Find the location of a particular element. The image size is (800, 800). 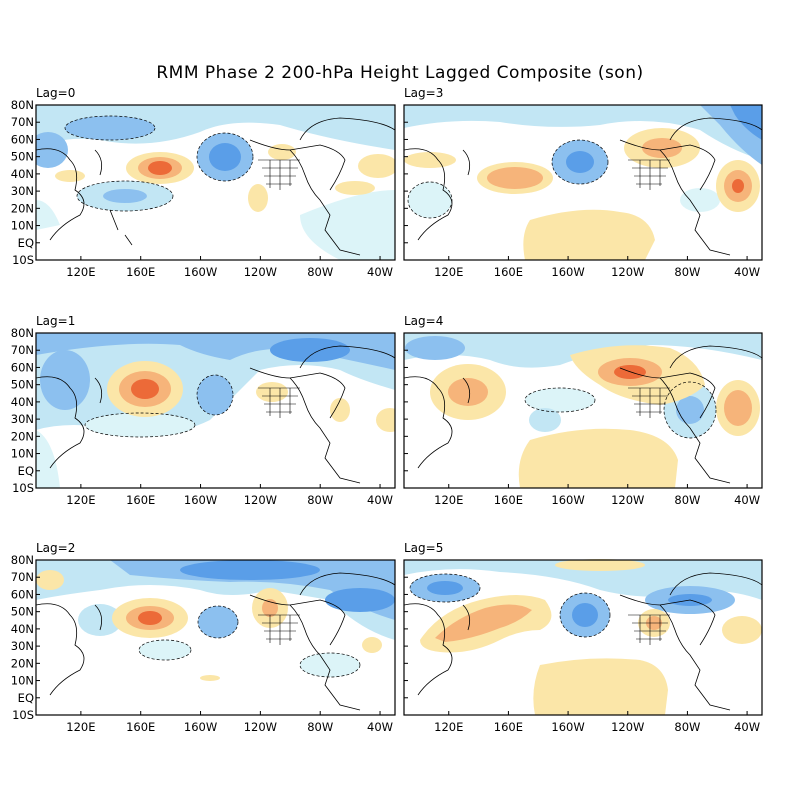

panel-label-lag2: Lag=2 is located at coordinates (55, 548).